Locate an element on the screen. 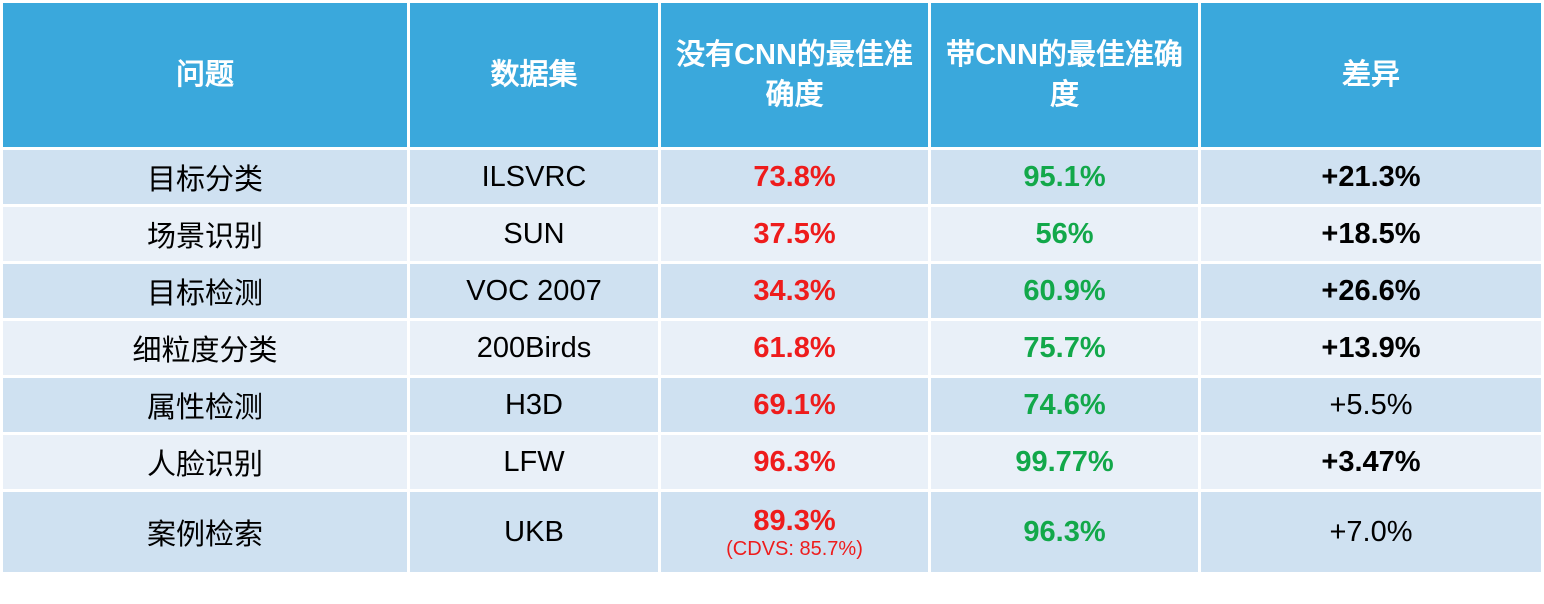 This screenshot has height=604, width=1544. table-row: 案例检索 UKB 89.3% (CDVS: 85.7%) 96.3% +7.0% is located at coordinates (772, 532).